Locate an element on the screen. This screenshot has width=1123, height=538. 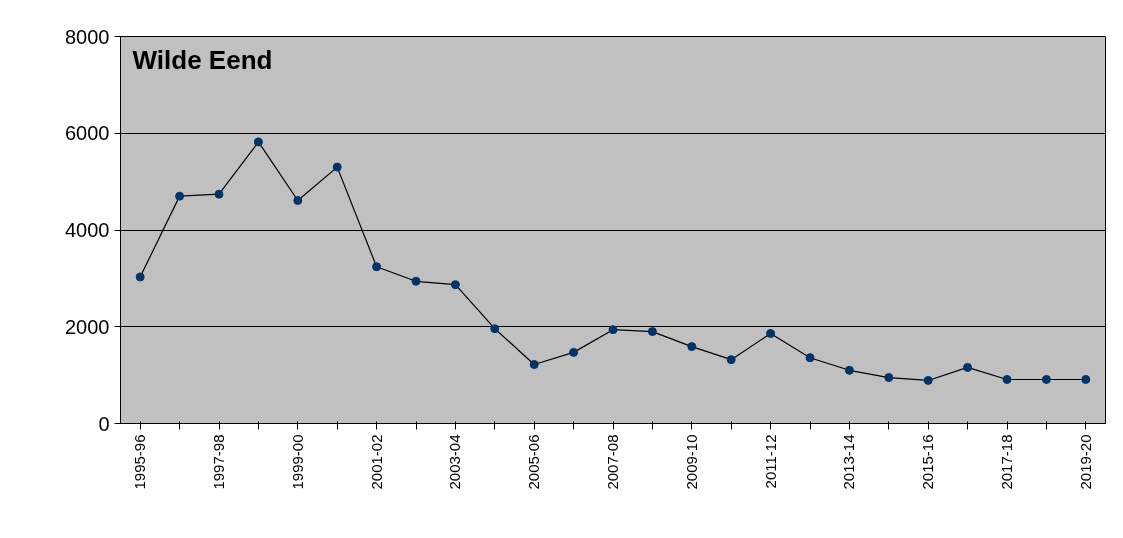
x-tick-label: 2011-12 is located at coordinates (770, 461).